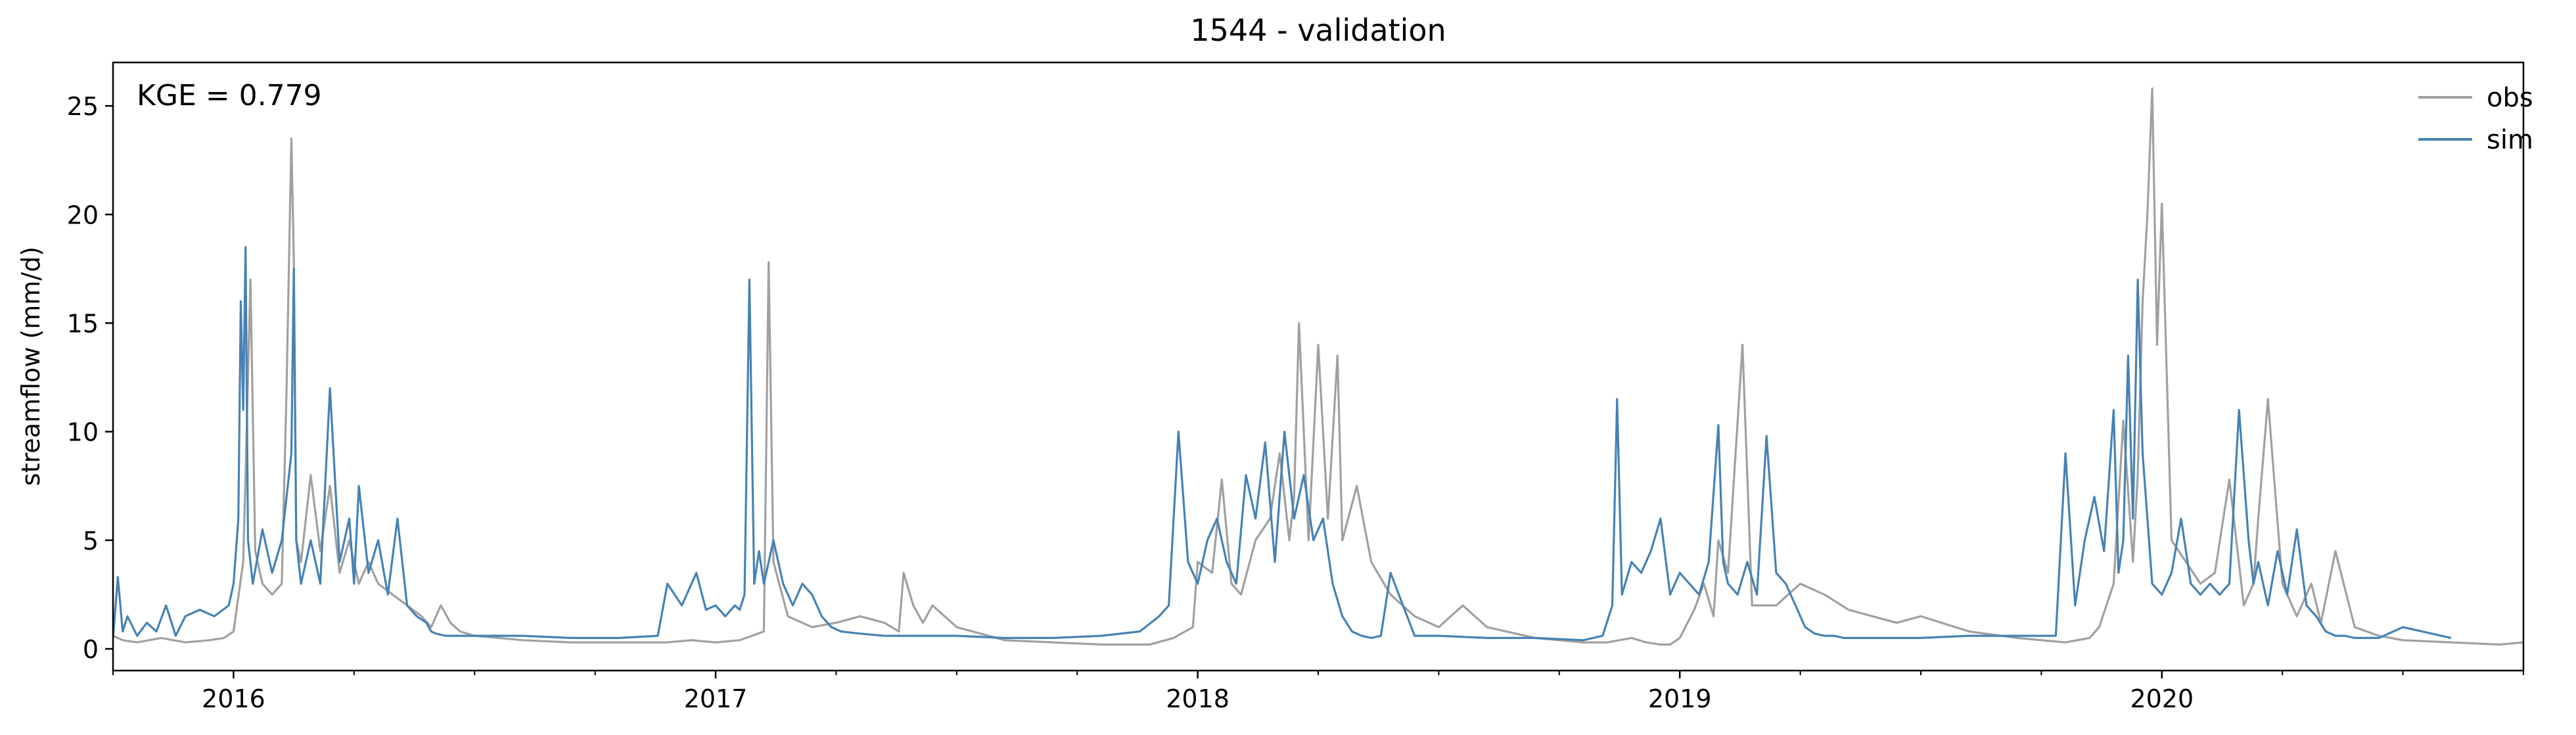  What do you see at coordinates (1680, 698) in the screenshot?
I see `x-tick-label: 2019` at bounding box center [1680, 698].